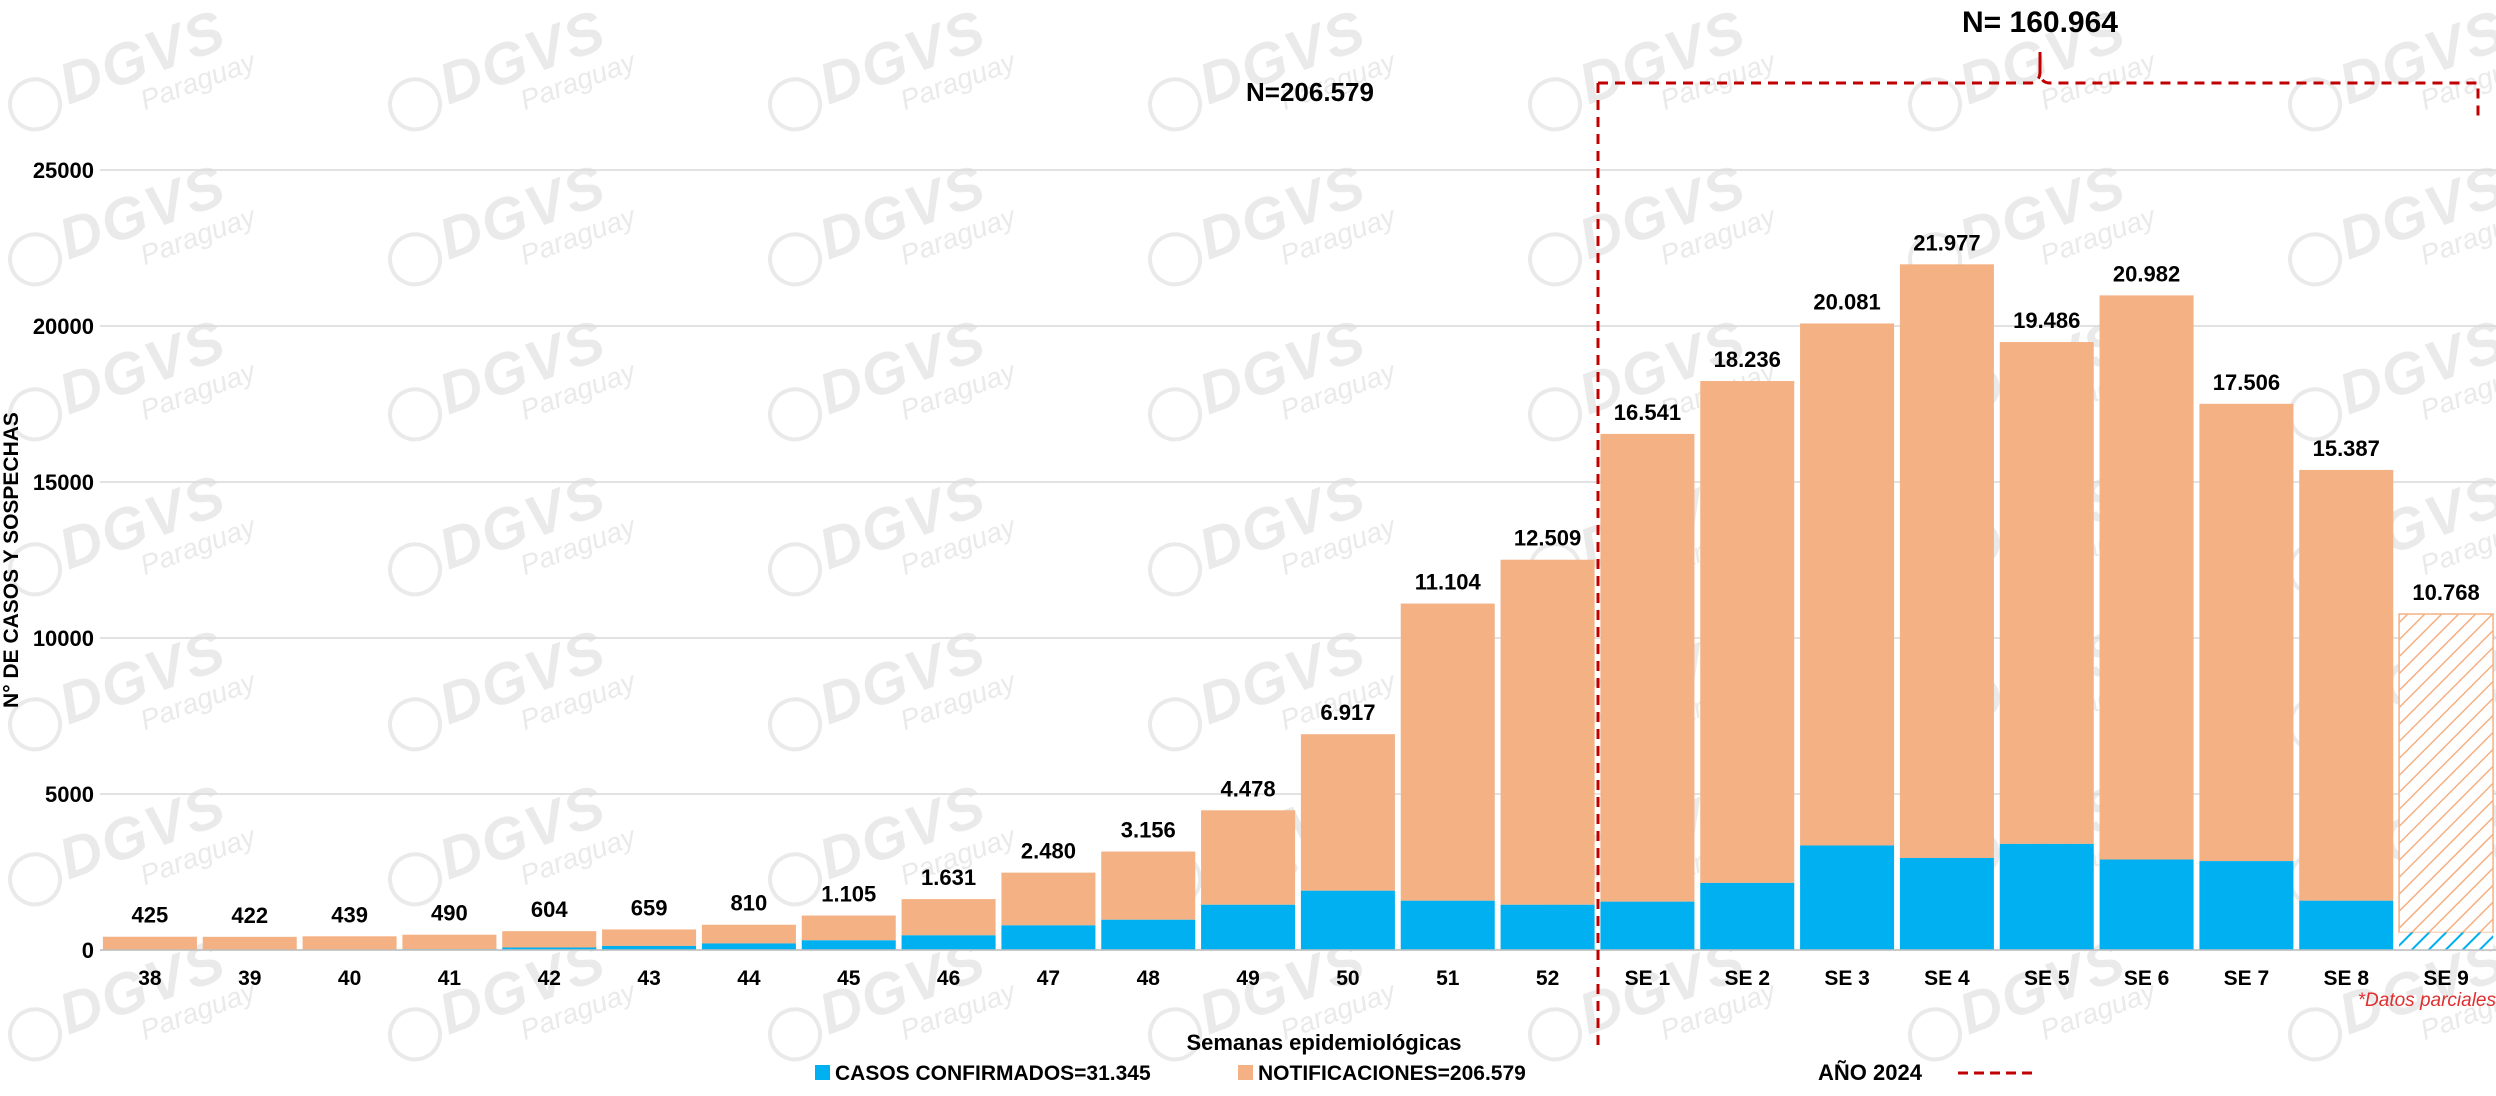  I want to click on x-tick-label: SE 4, so click(1947, 978).